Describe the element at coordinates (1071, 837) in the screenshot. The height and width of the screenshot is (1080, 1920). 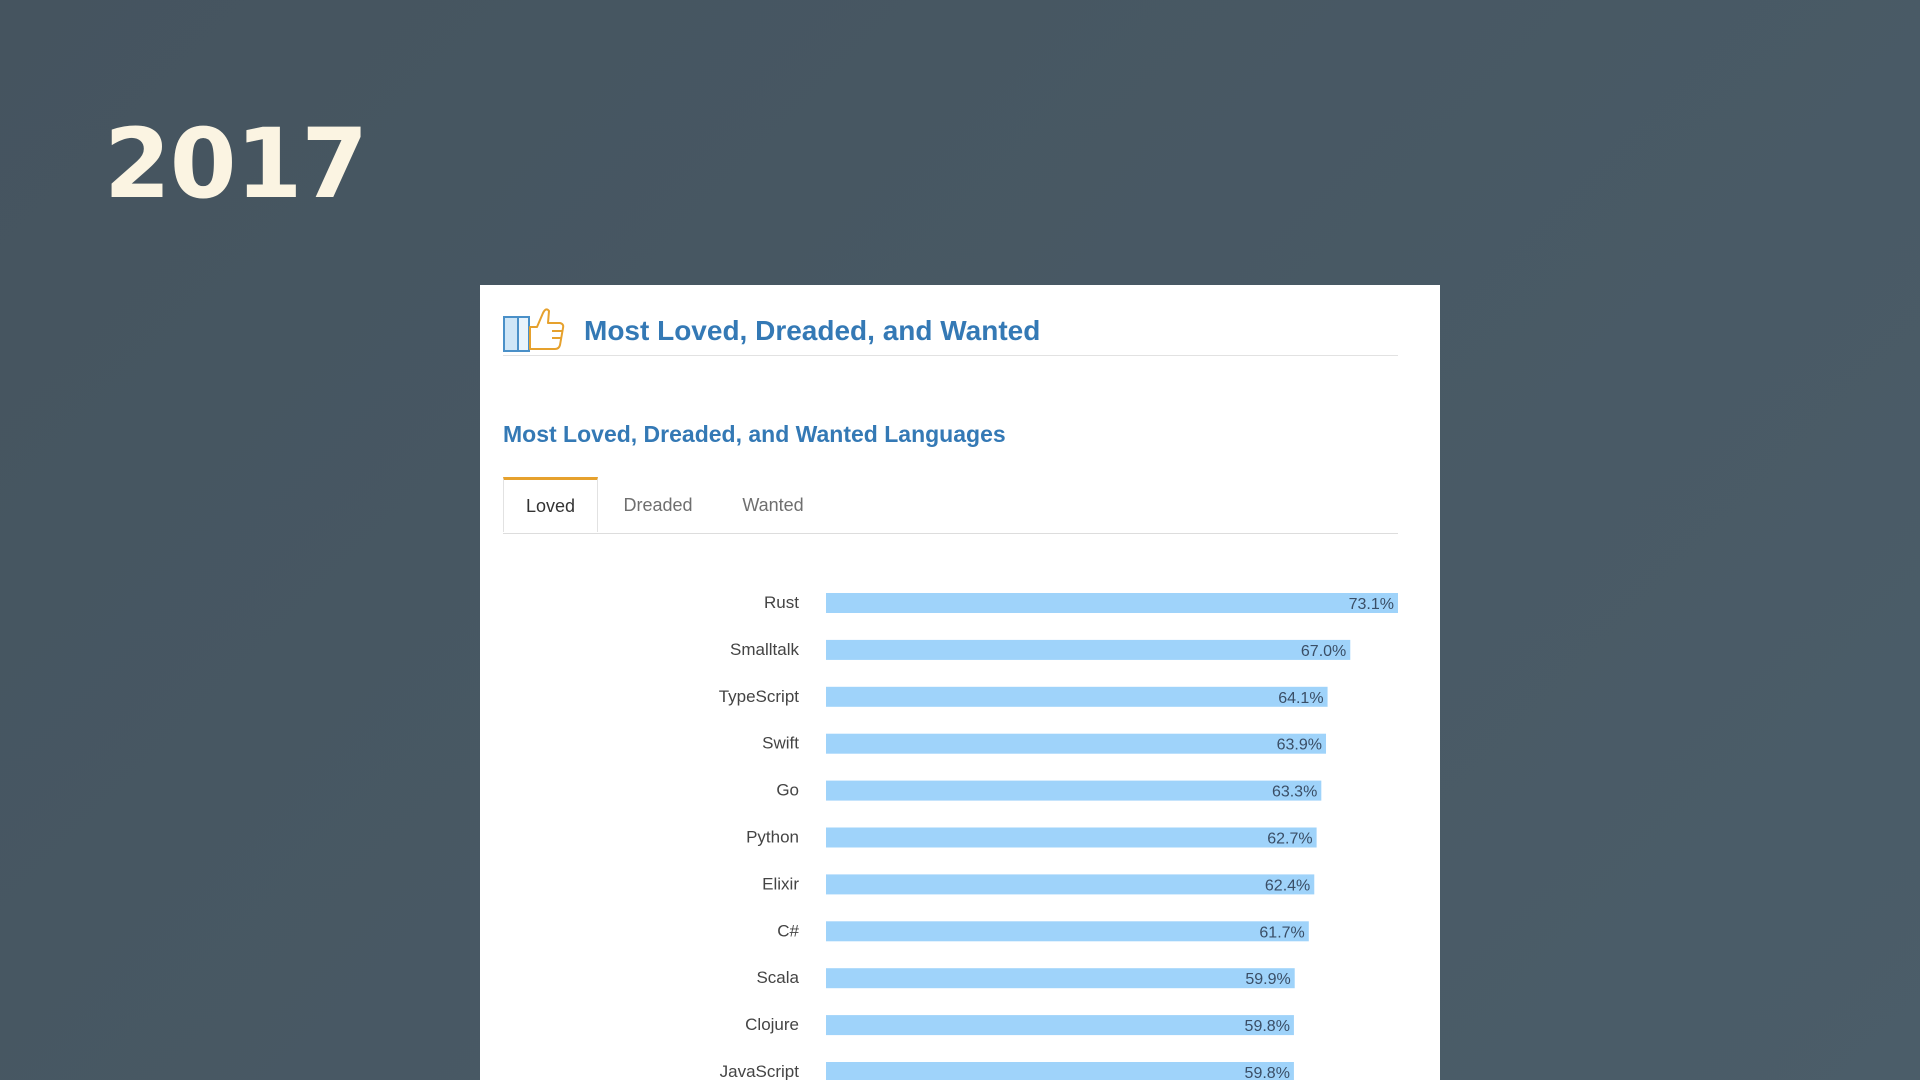
I see `bar-python` at that location.